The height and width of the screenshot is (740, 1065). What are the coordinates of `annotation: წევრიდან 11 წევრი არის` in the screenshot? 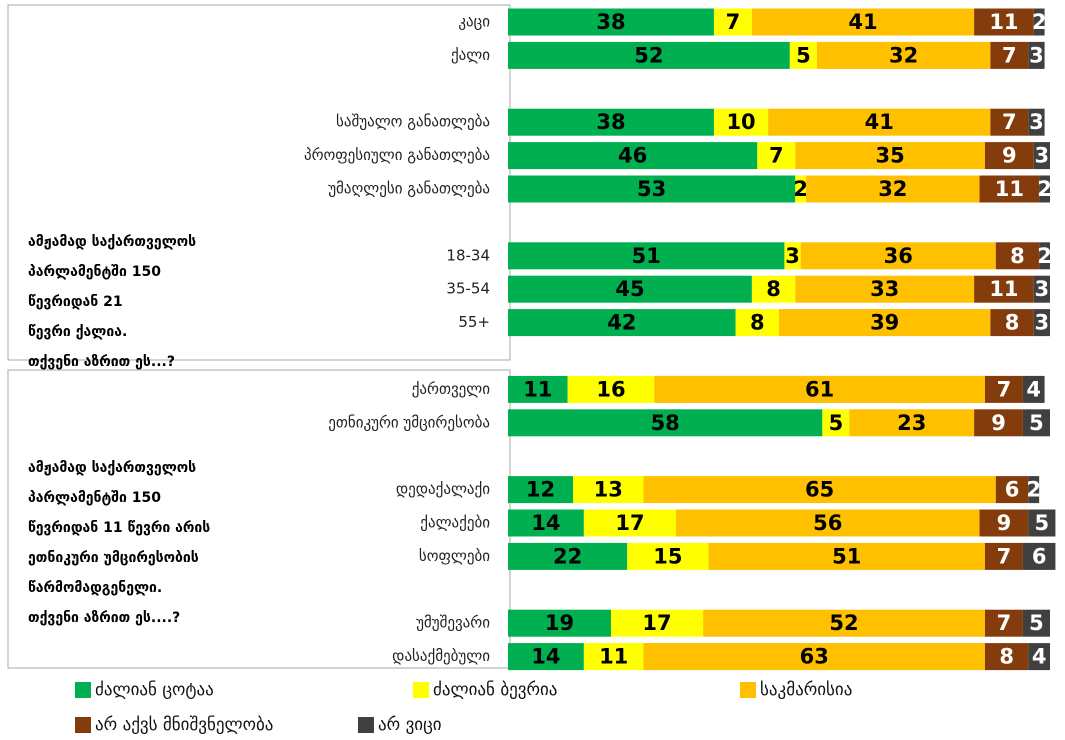 It's located at (119, 528).